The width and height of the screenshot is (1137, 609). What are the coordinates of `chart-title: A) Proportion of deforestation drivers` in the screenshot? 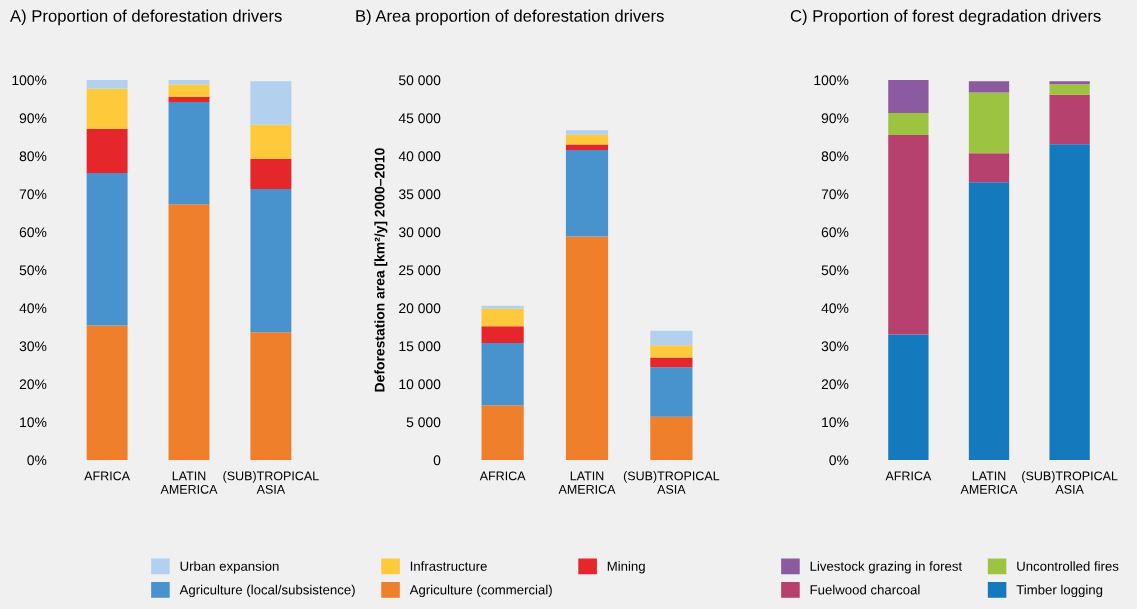 It's located at (146, 17).